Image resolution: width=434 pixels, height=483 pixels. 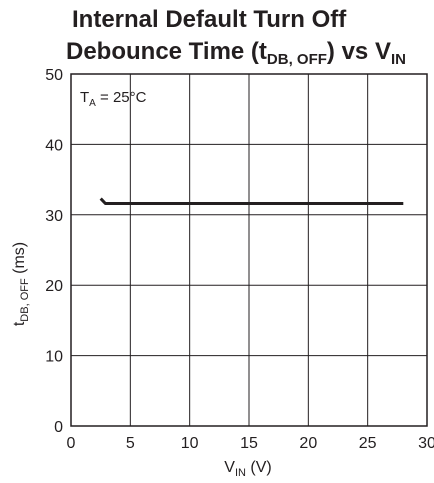 What do you see at coordinates (426, 443) in the screenshot?
I see `x-tick-label: 30` at bounding box center [426, 443].